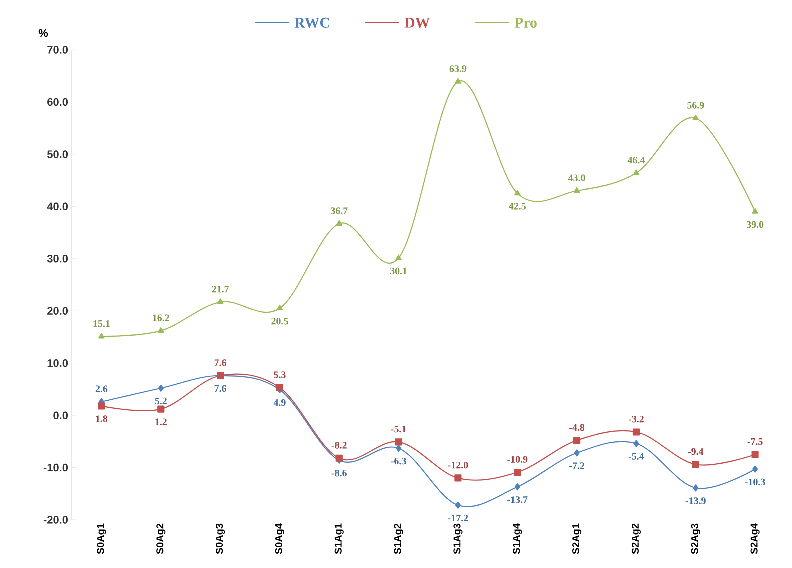 Image resolution: width=792 pixels, height=568 pixels. I want to click on x-tick-label: S2Ag4, so click(755, 539).